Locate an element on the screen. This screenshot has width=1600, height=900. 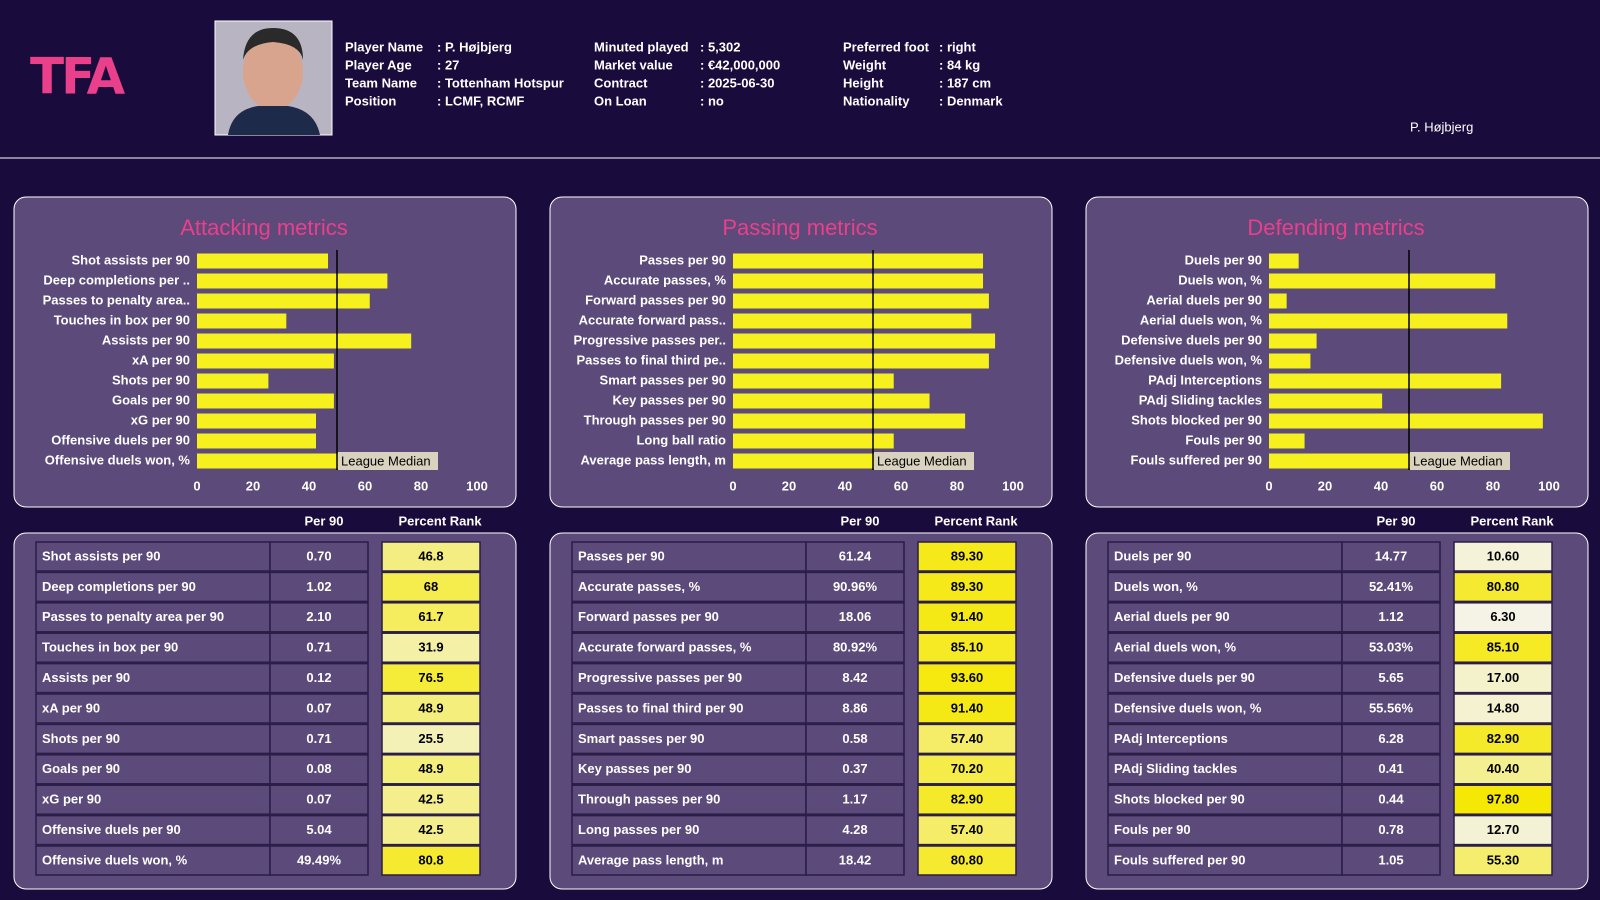
percent-rank: 80.80 is located at coordinates (1503, 586).